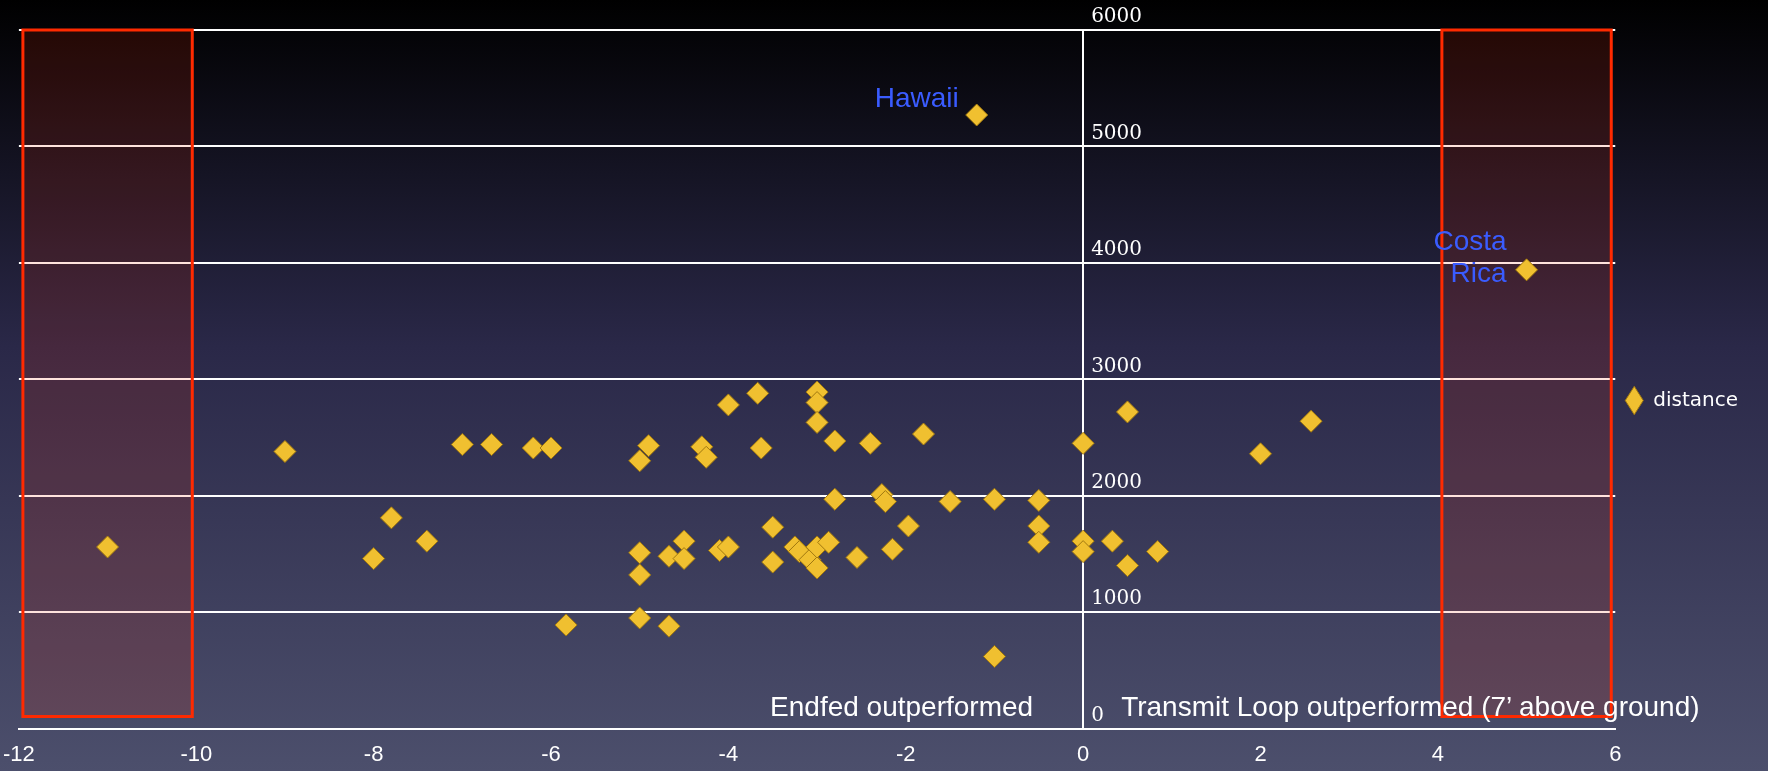 Image resolution: width=1768 pixels, height=771 pixels. I want to click on x-tick-label: -4, so click(728, 753).